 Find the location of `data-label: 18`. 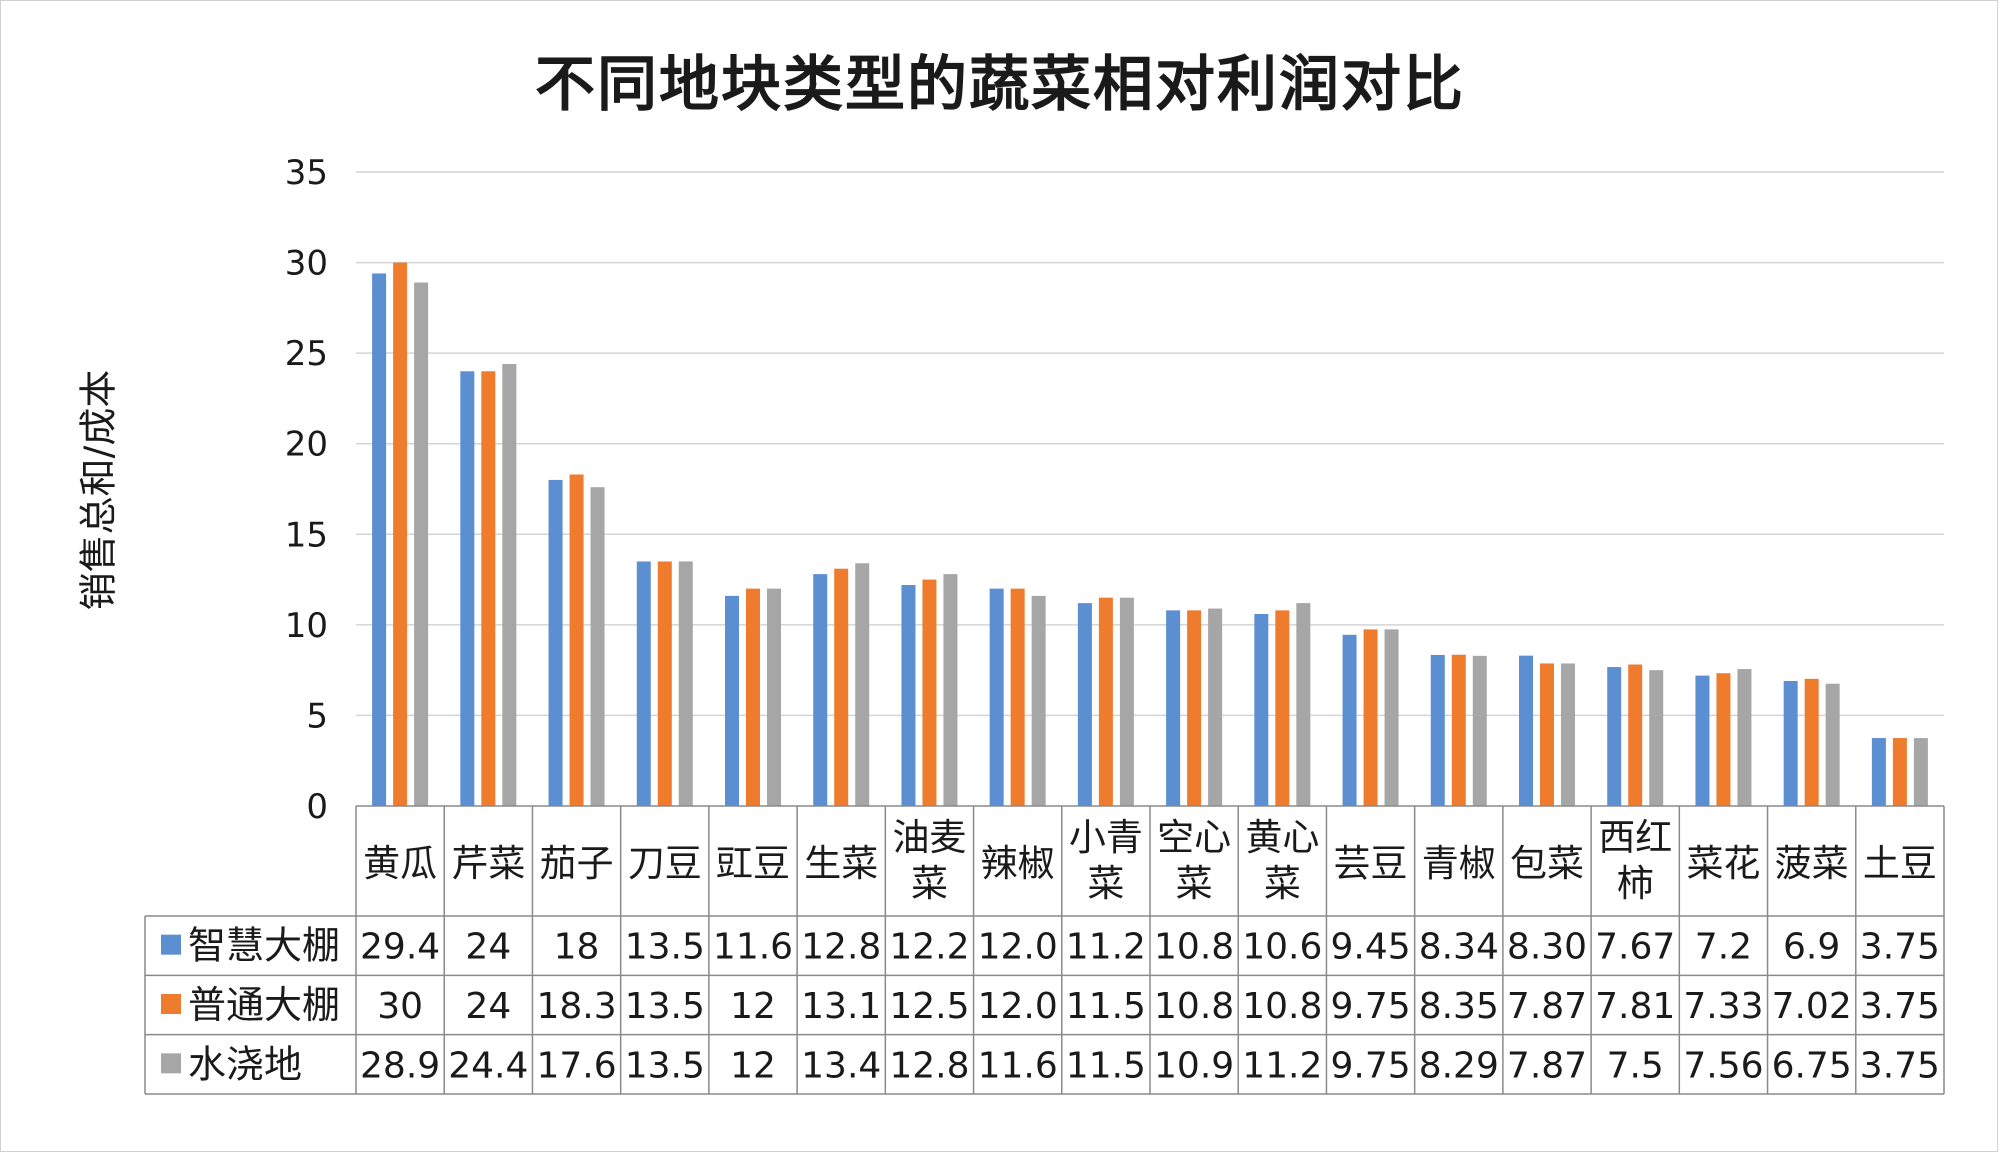

data-label: 18 is located at coordinates (577, 947).